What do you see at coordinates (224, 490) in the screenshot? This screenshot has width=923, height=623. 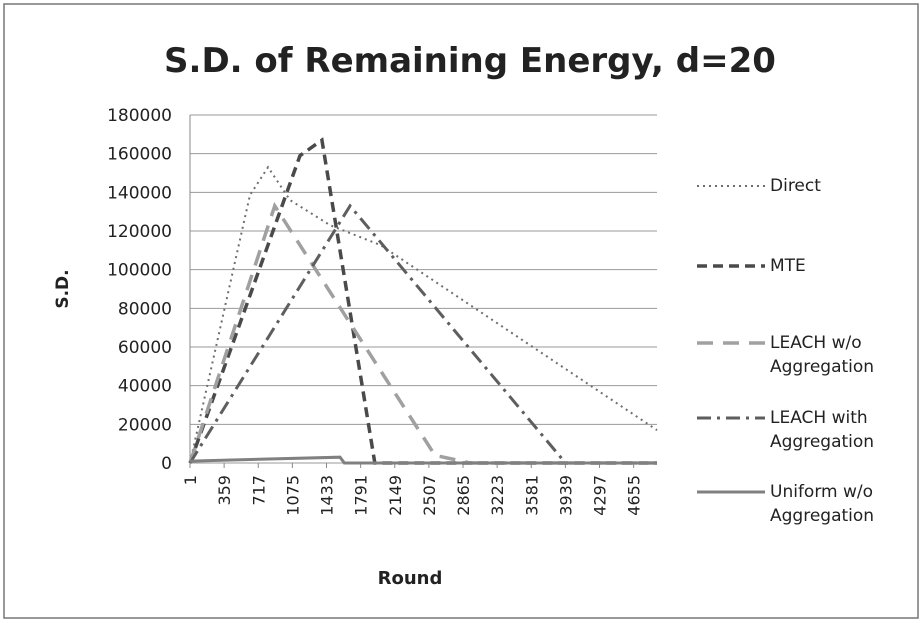 I see `x-tick-label: 359` at bounding box center [224, 490].